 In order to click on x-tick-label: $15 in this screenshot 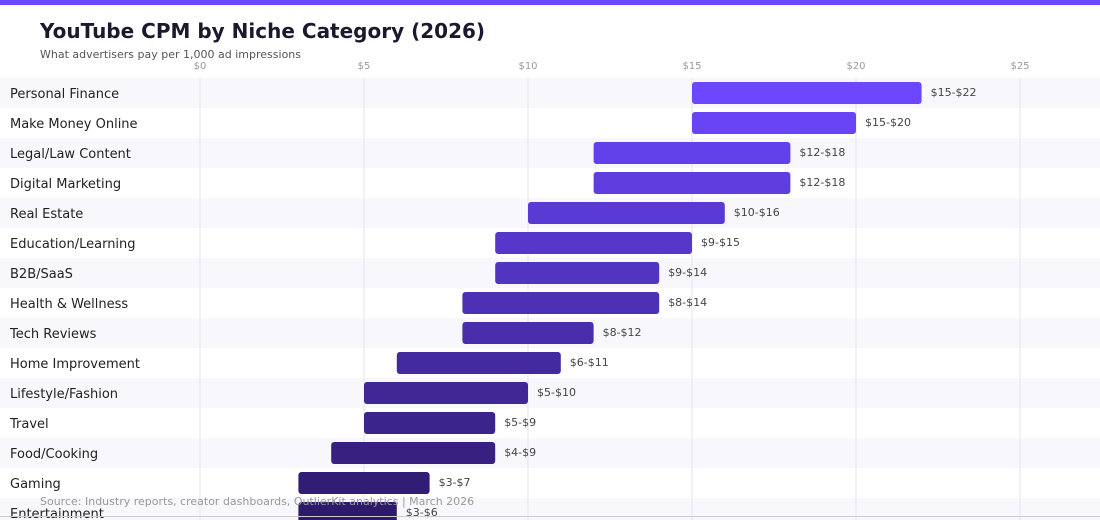, I will do `click(691, 66)`.